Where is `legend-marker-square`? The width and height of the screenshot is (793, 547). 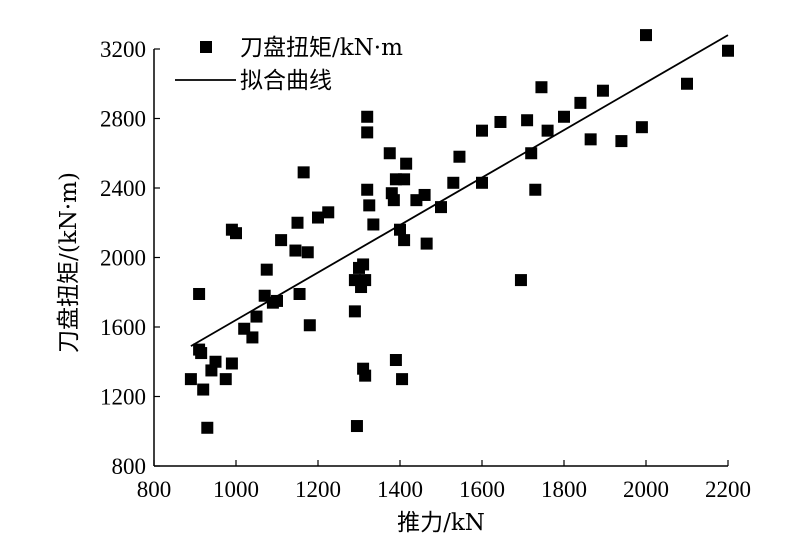 legend-marker-square is located at coordinates (206, 47).